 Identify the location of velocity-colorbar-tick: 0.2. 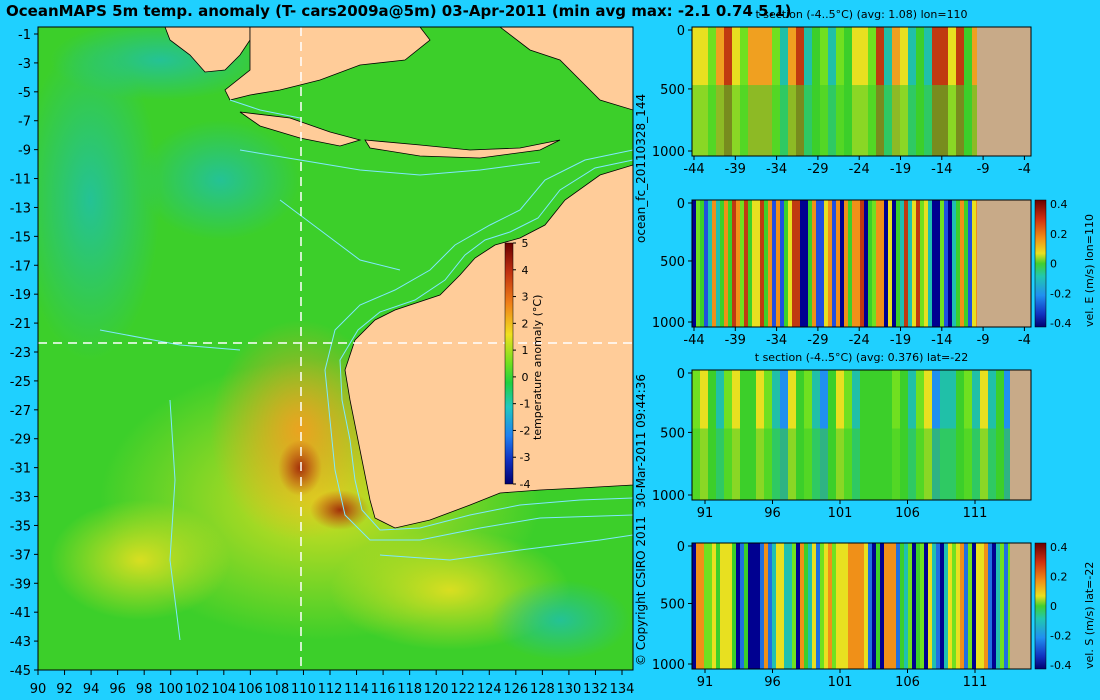
(1059, 234).